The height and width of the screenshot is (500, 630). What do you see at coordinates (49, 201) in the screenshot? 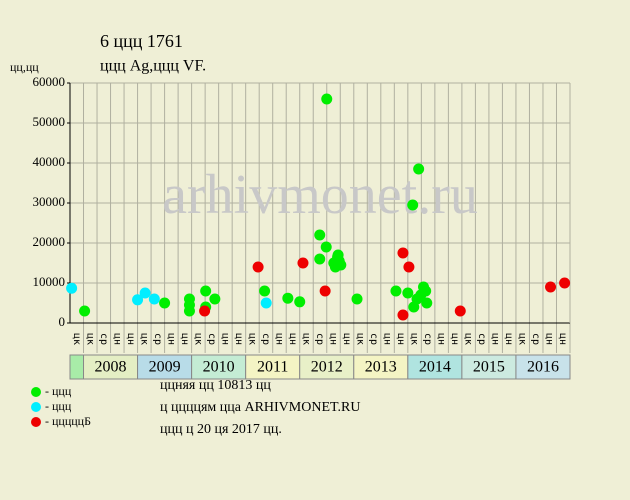
I see `y-tick-label: 30000` at bounding box center [49, 201].